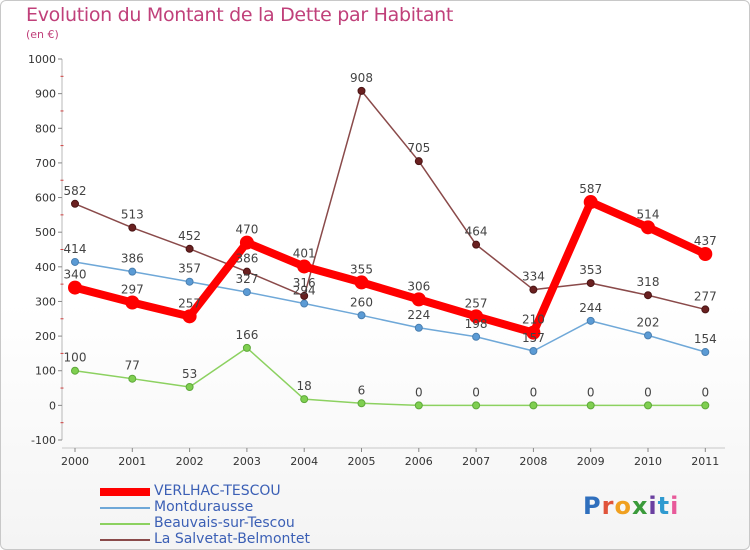 The width and height of the screenshot is (750, 550). What do you see at coordinates (45, 232) in the screenshot?
I see `y-tick-label: 500` at bounding box center [45, 232].